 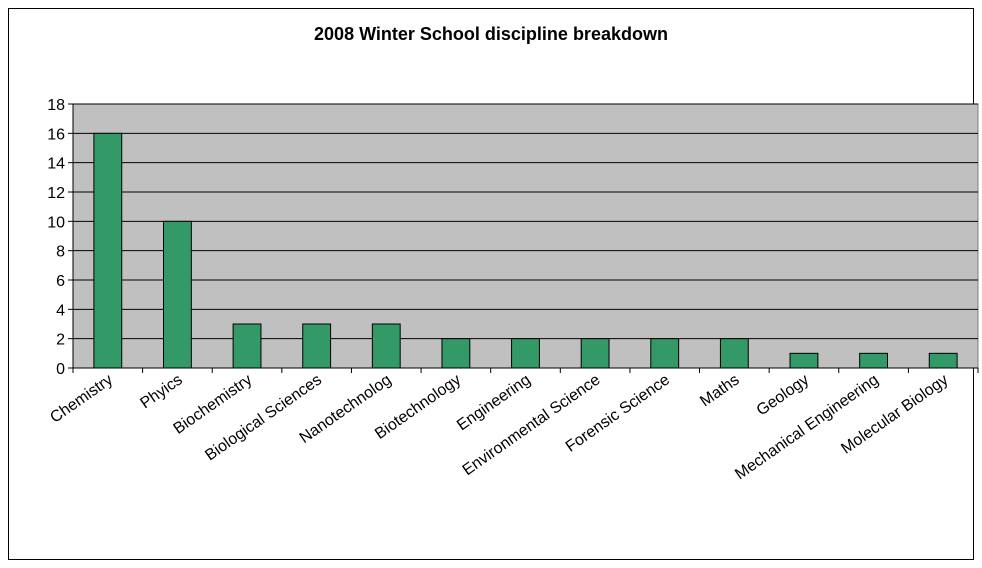 I want to click on y-tick-label: 8, so click(x=60, y=252).